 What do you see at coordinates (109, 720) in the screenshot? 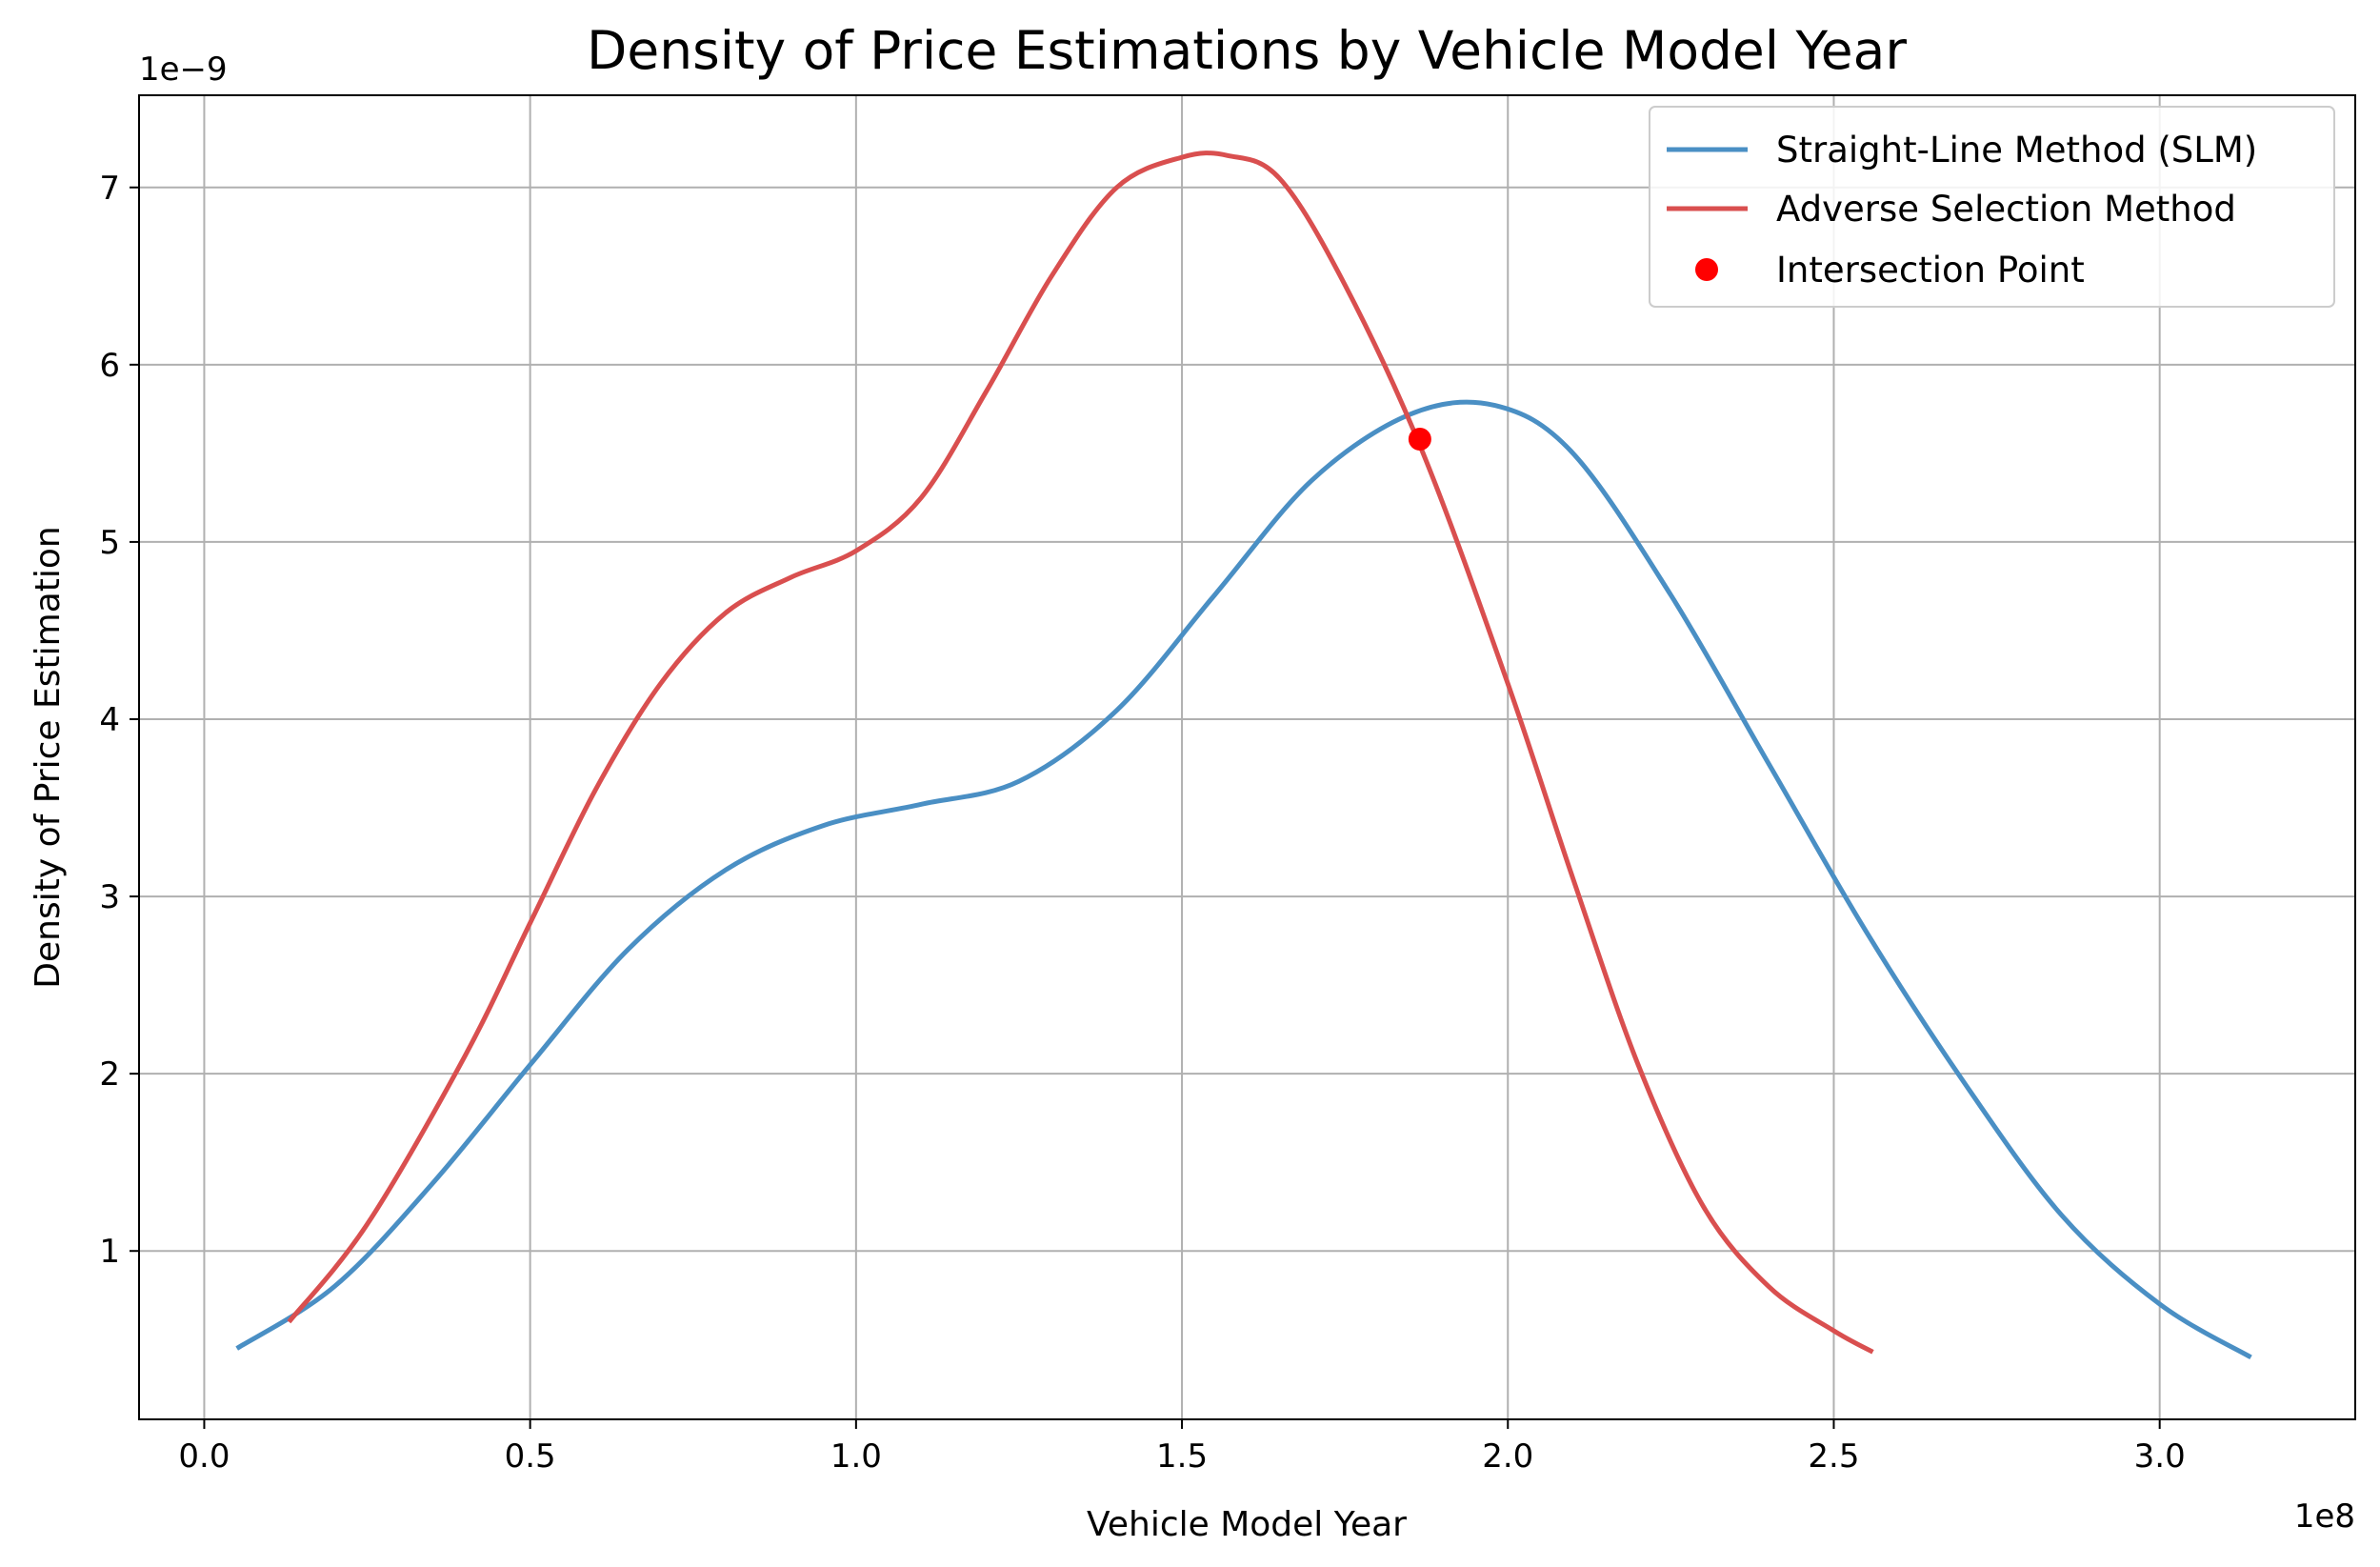
I see `y-tick-label: 4` at bounding box center [109, 720].